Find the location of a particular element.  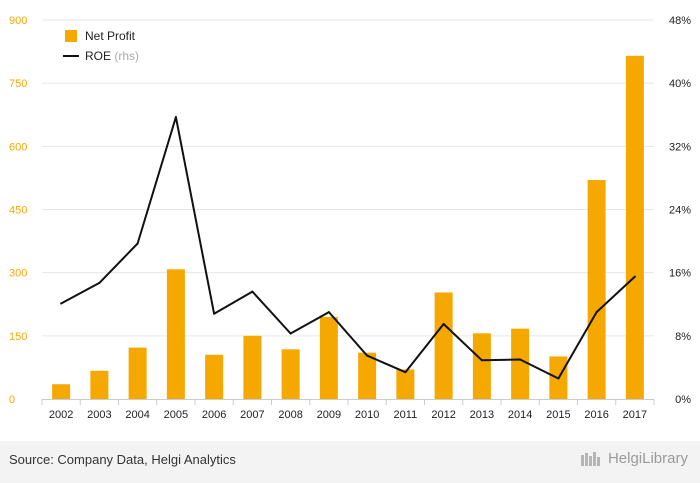

roe-point-2003 is located at coordinates (99, 282).